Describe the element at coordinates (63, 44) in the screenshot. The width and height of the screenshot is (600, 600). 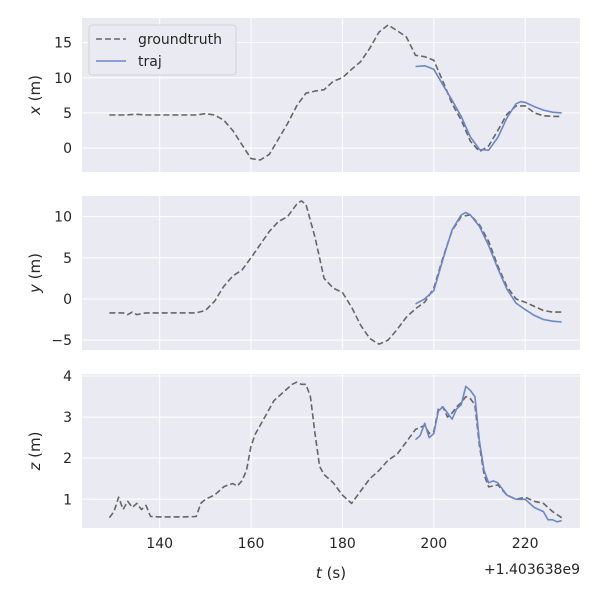
I see `y-tick-label: 15` at that location.